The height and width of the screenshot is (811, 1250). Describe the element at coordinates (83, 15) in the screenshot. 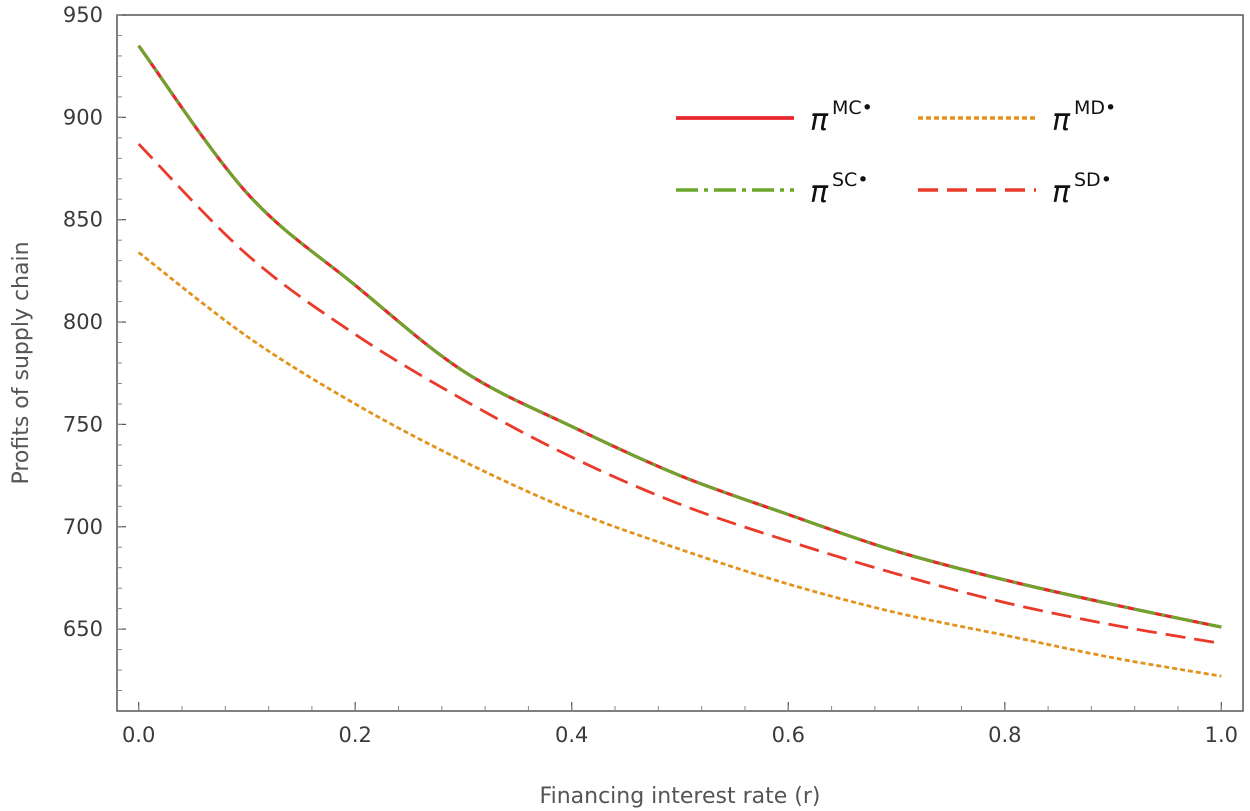

I see `y-tick-label: 950` at that location.